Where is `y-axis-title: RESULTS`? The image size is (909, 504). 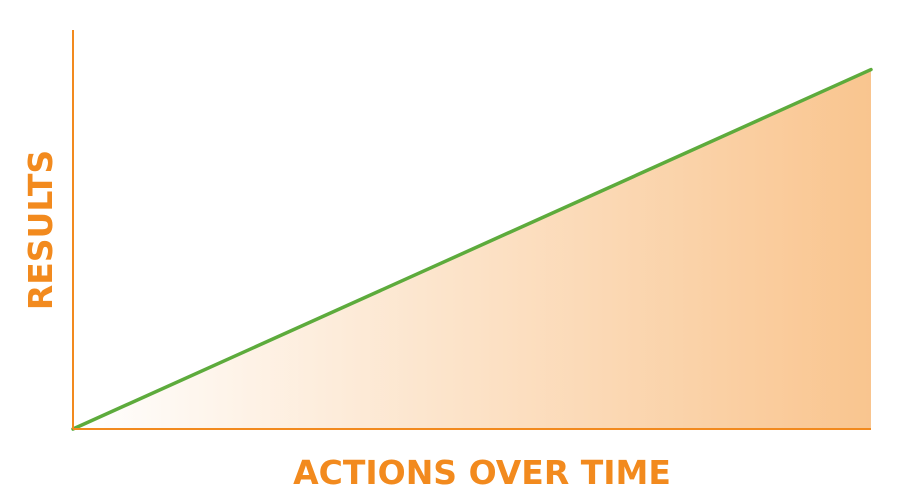
y-axis-title: RESULTS is located at coordinates (40, 230).